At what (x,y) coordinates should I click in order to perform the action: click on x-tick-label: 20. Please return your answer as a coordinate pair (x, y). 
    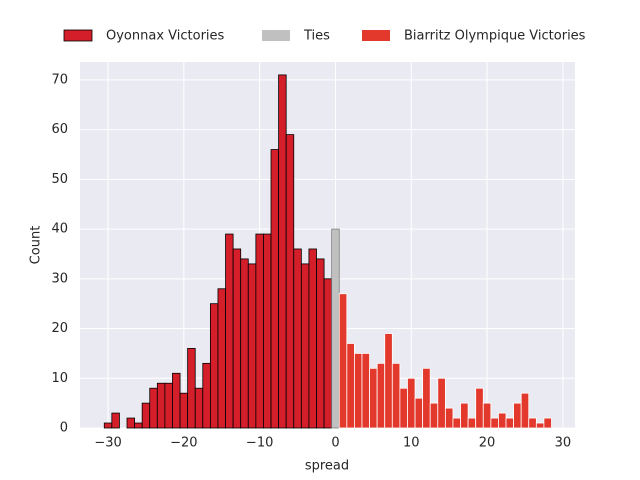
    Looking at the image, I should click on (487, 443).